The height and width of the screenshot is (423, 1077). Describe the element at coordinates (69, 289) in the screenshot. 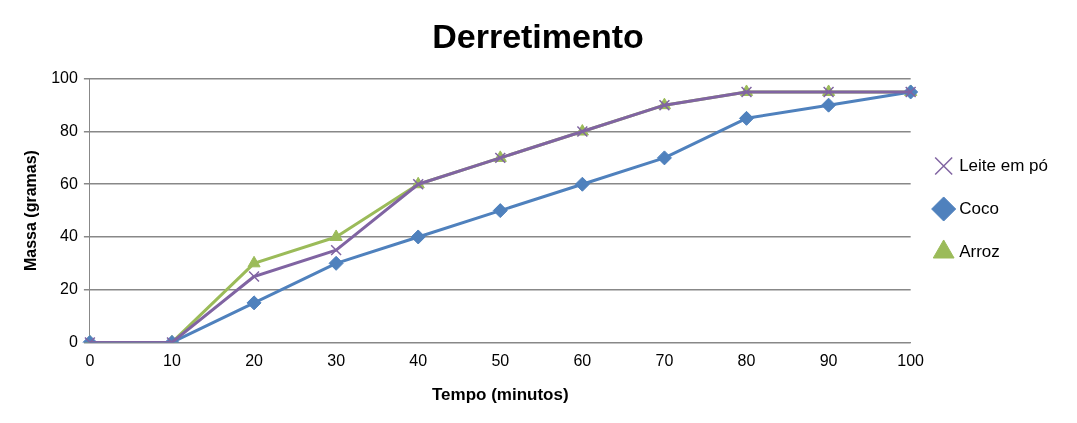

I see `y-tick-label: 20` at that location.